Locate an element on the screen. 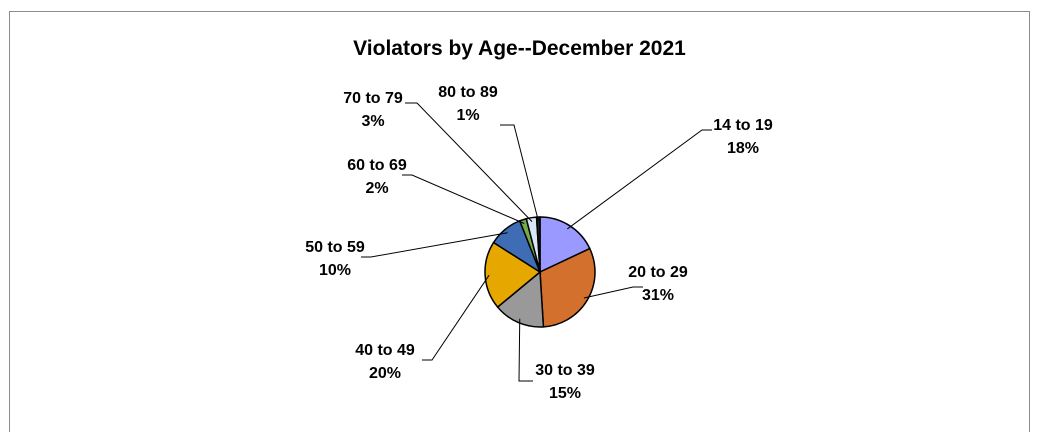 The height and width of the screenshot is (432, 1039). slice-category-label: 14 to 19 is located at coordinates (743, 125).